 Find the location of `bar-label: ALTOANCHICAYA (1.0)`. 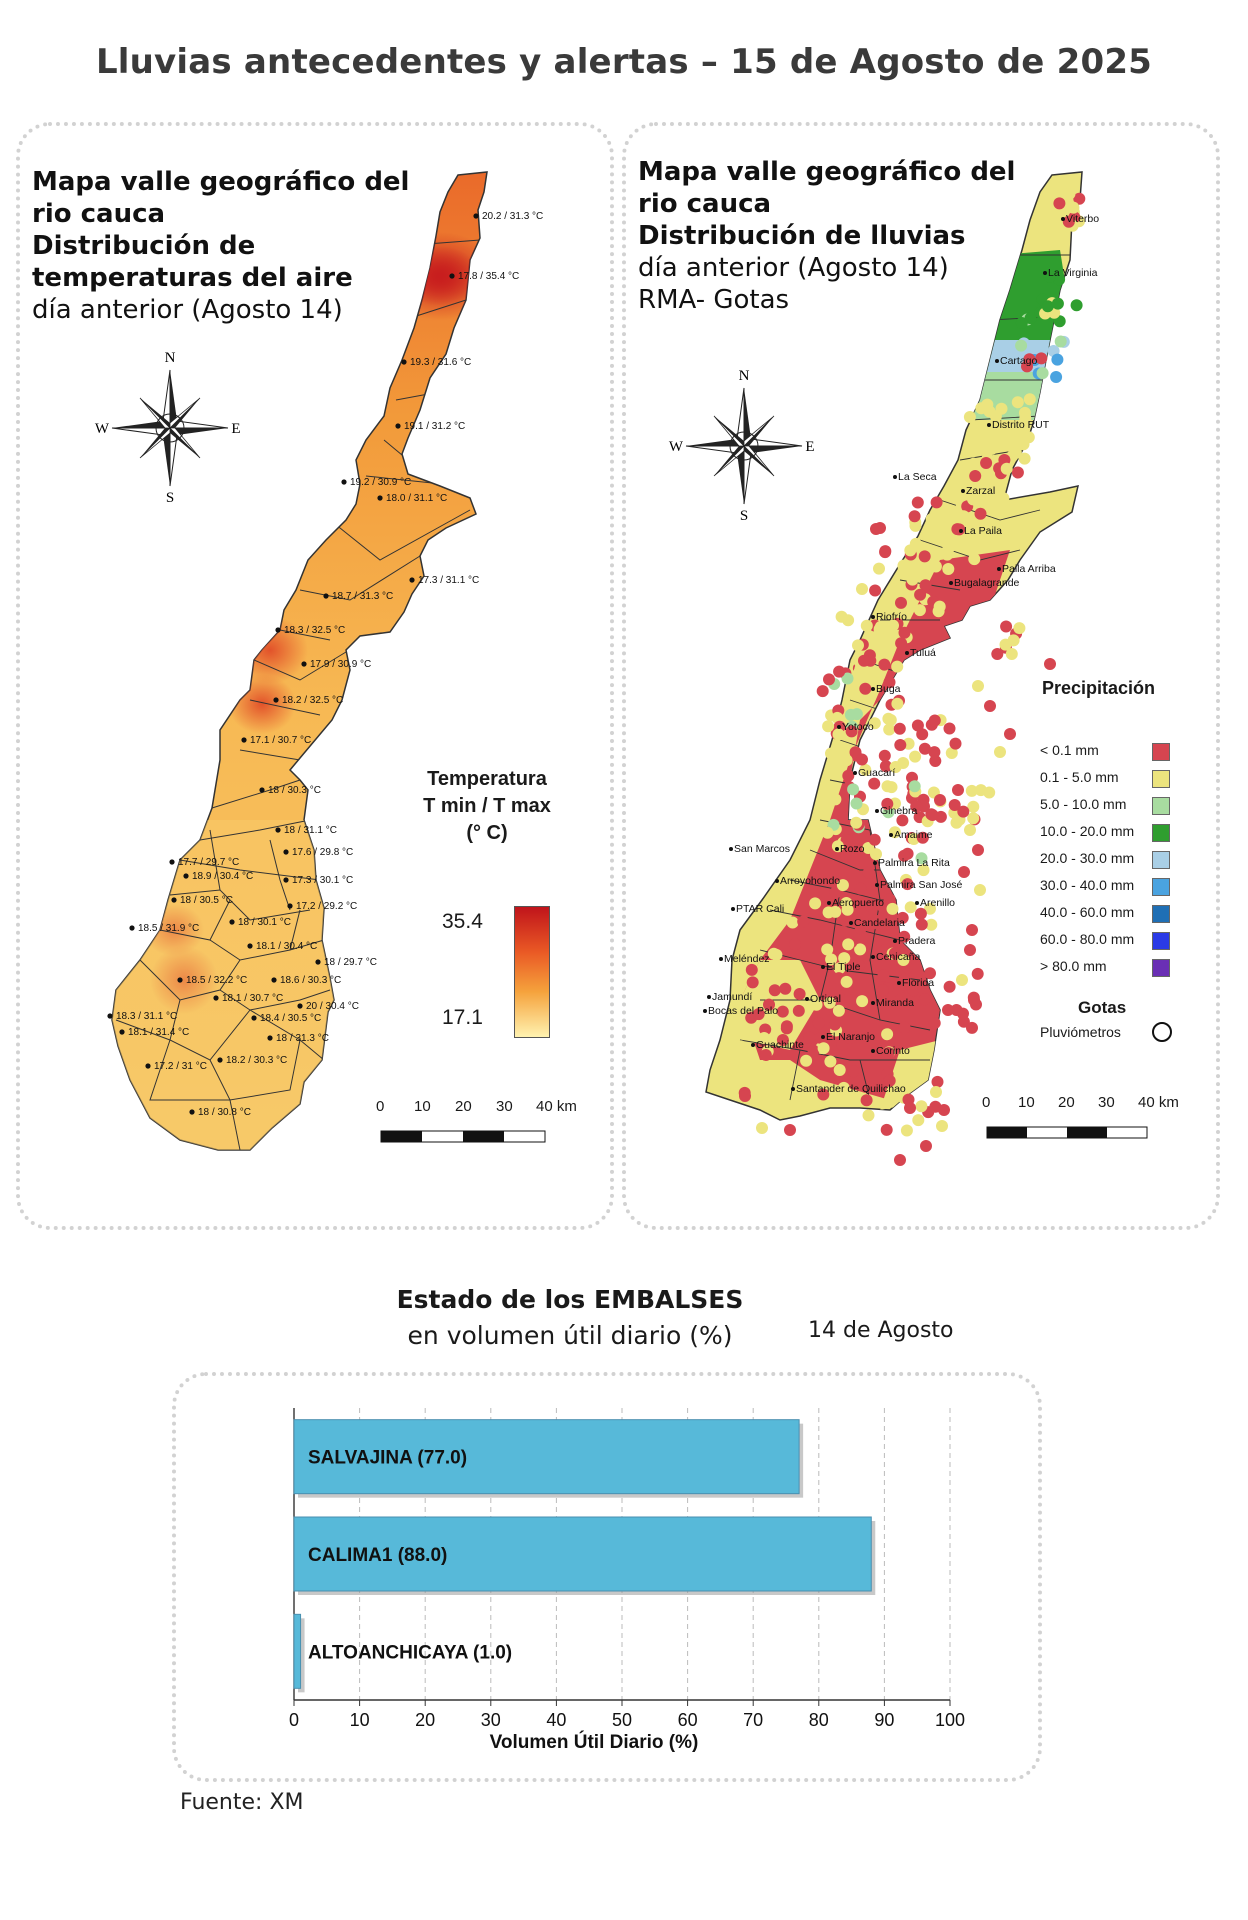

bar-label: ALTOANCHICAYA (1.0) is located at coordinates (410, 1652).